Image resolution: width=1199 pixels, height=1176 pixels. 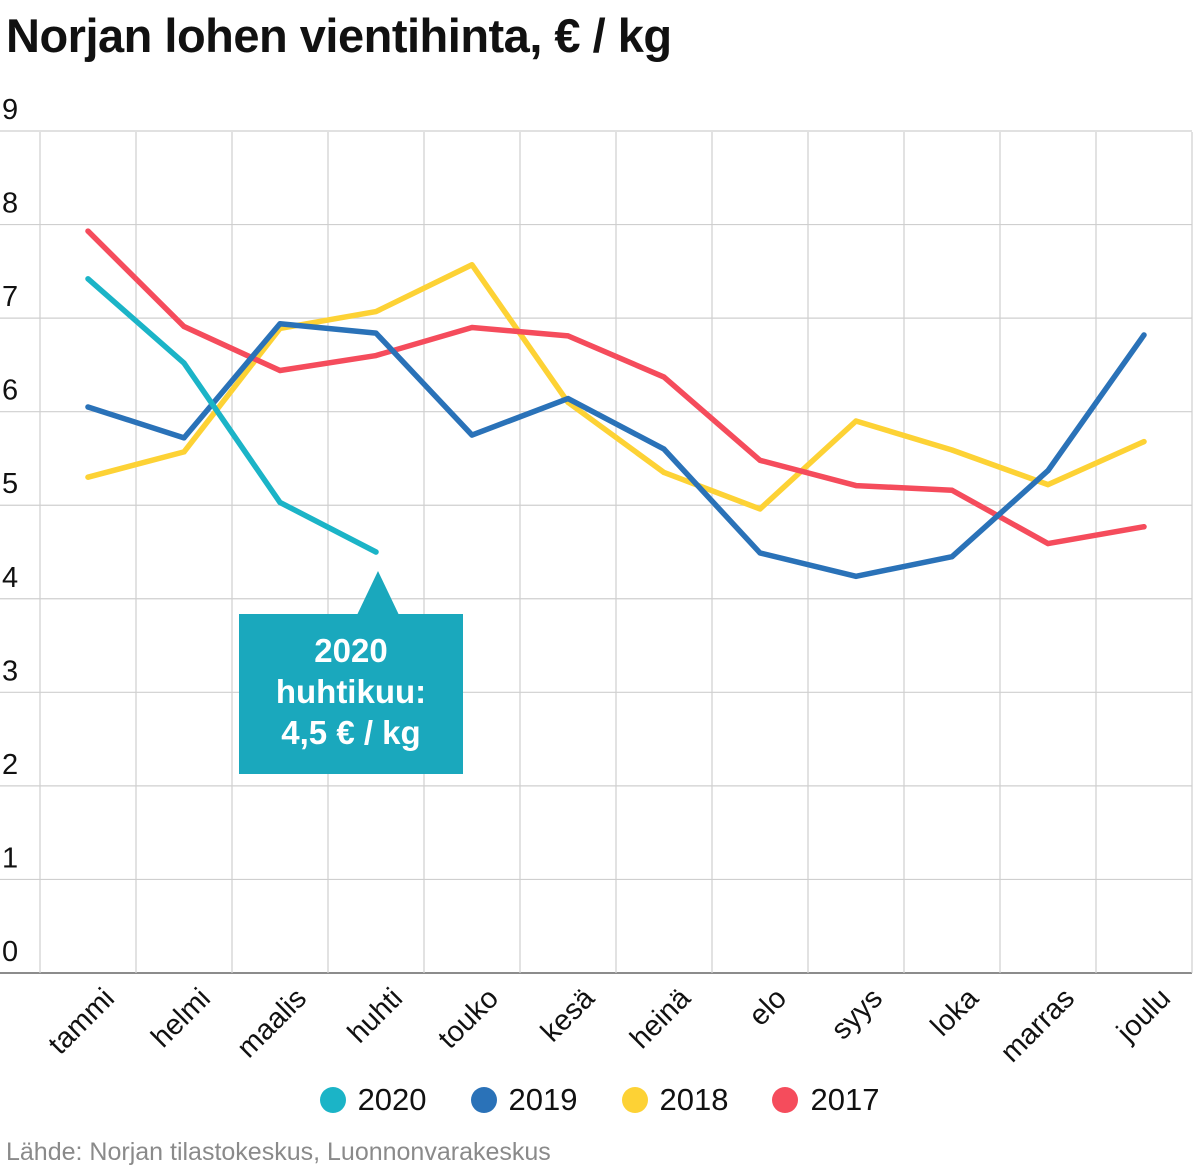 I want to click on x-tick-label: marras, so click(x=1038, y=1025).